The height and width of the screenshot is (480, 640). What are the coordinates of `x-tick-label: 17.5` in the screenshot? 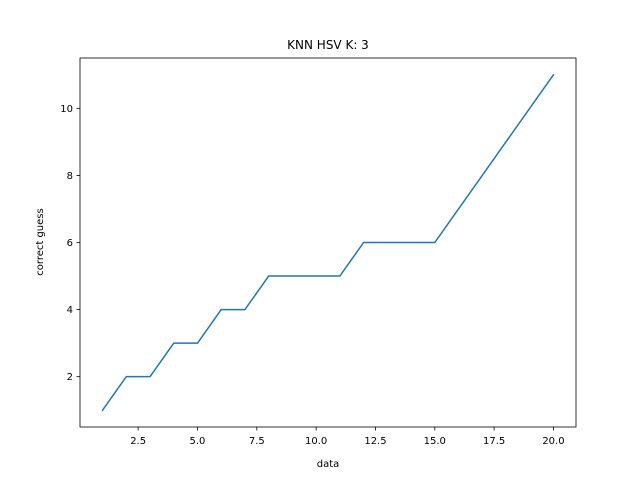 It's located at (494, 441).